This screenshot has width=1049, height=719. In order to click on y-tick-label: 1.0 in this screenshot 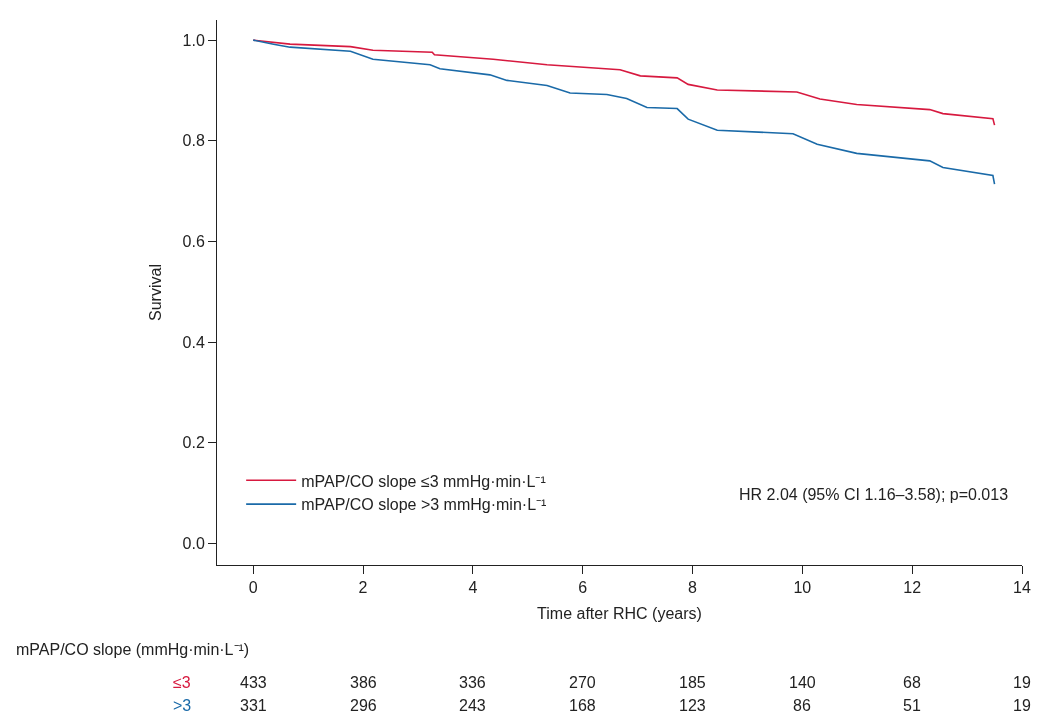, I will do `click(193, 40)`.